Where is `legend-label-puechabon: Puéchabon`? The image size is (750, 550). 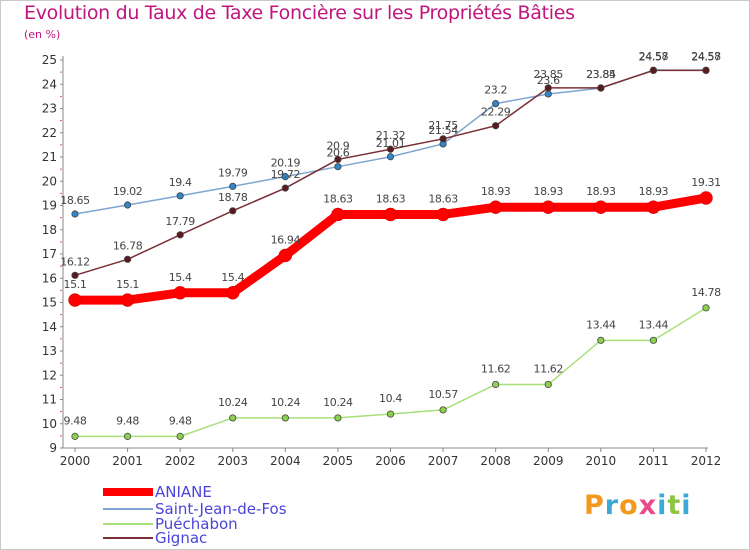
legend-label-puechabon: Puéchabon is located at coordinates (196, 523).